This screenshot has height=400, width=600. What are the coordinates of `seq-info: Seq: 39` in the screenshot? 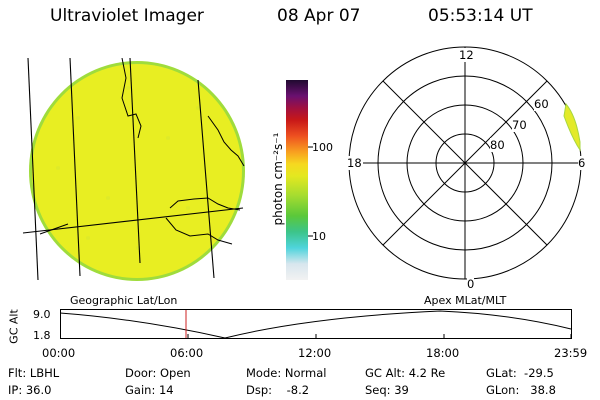 It's located at (387, 390).